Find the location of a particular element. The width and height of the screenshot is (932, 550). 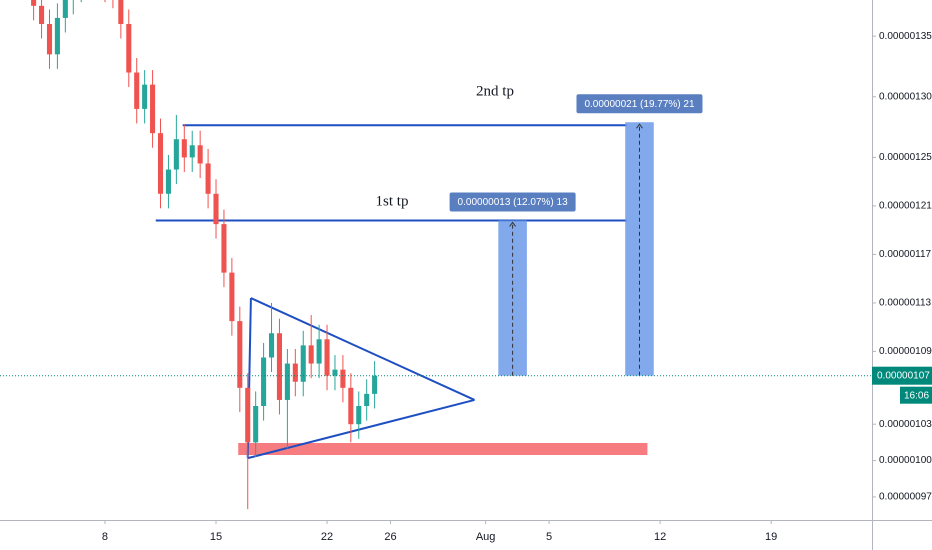

time-tag: 16:06 is located at coordinates (916, 395).